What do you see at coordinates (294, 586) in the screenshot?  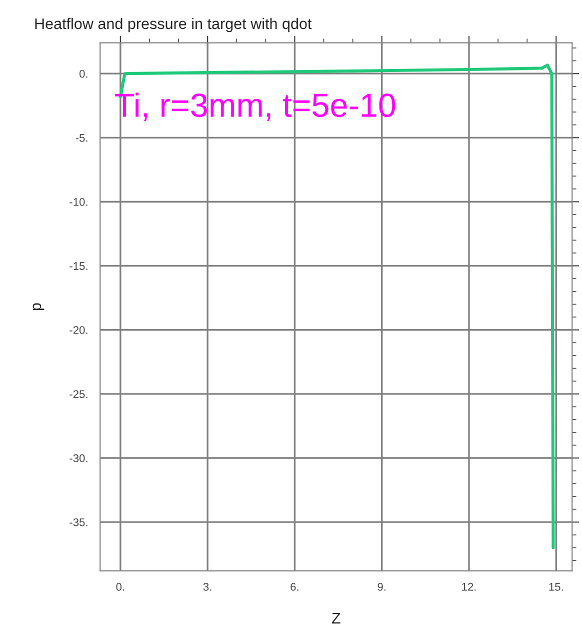 I see `x-tick-label: 6.` at bounding box center [294, 586].